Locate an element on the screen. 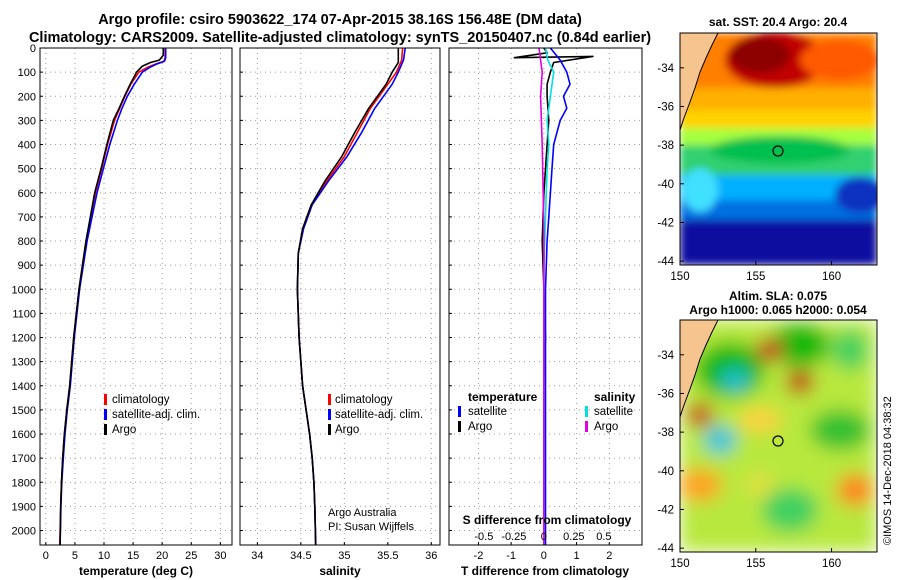 This screenshot has height=580, width=900. sst-field is located at coordinates (778, 149).